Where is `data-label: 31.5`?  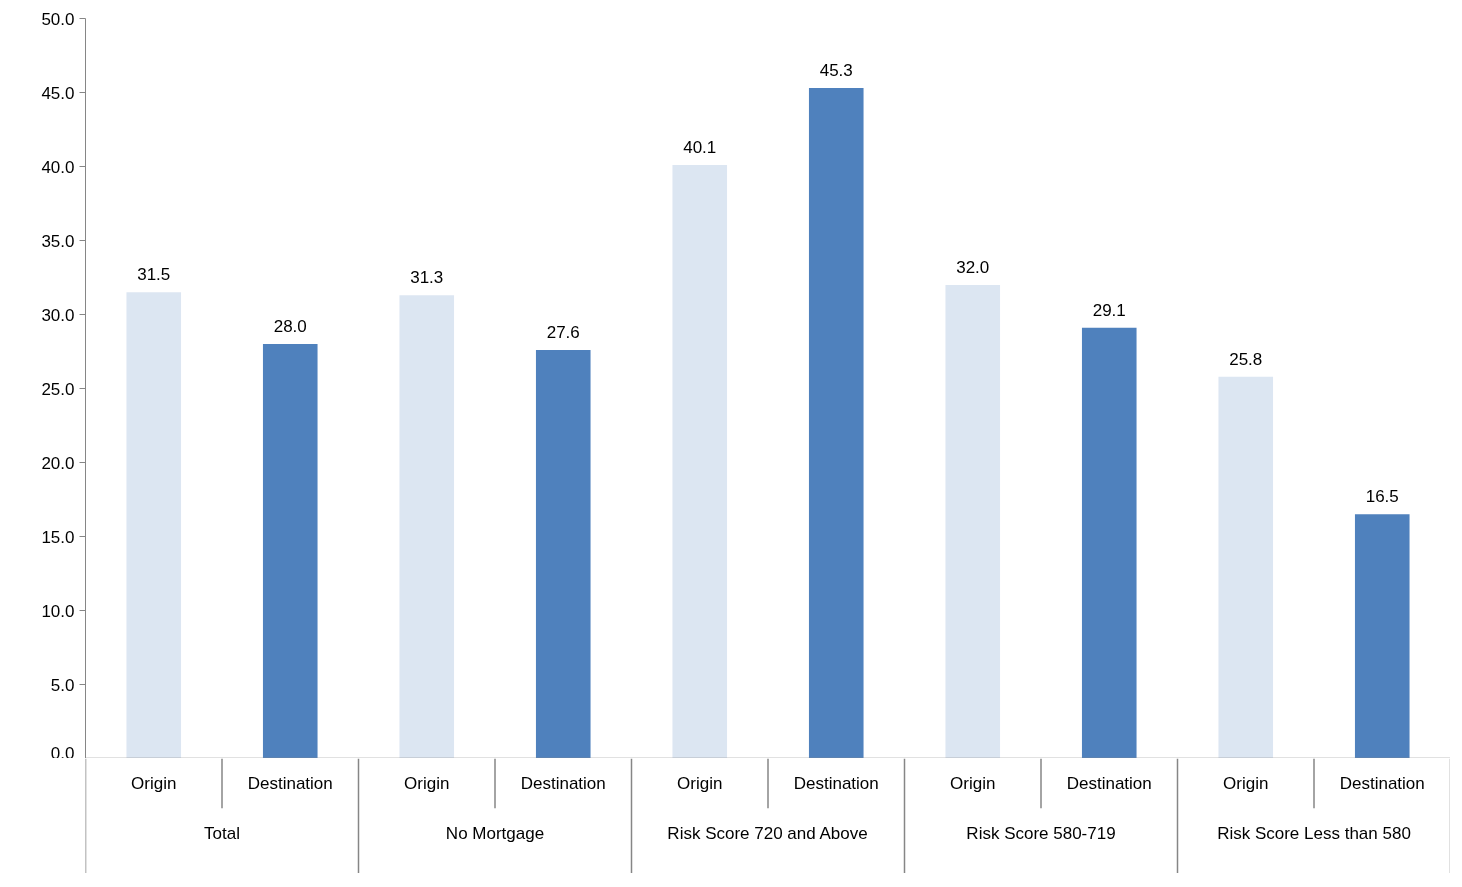 data-label: 31.5 is located at coordinates (154, 275).